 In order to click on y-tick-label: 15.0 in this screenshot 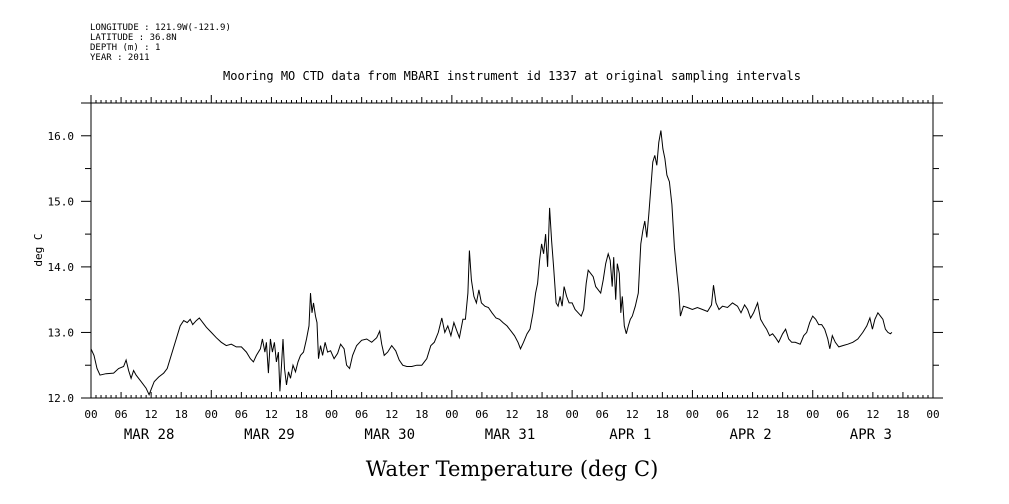, I will do `click(61, 201)`.